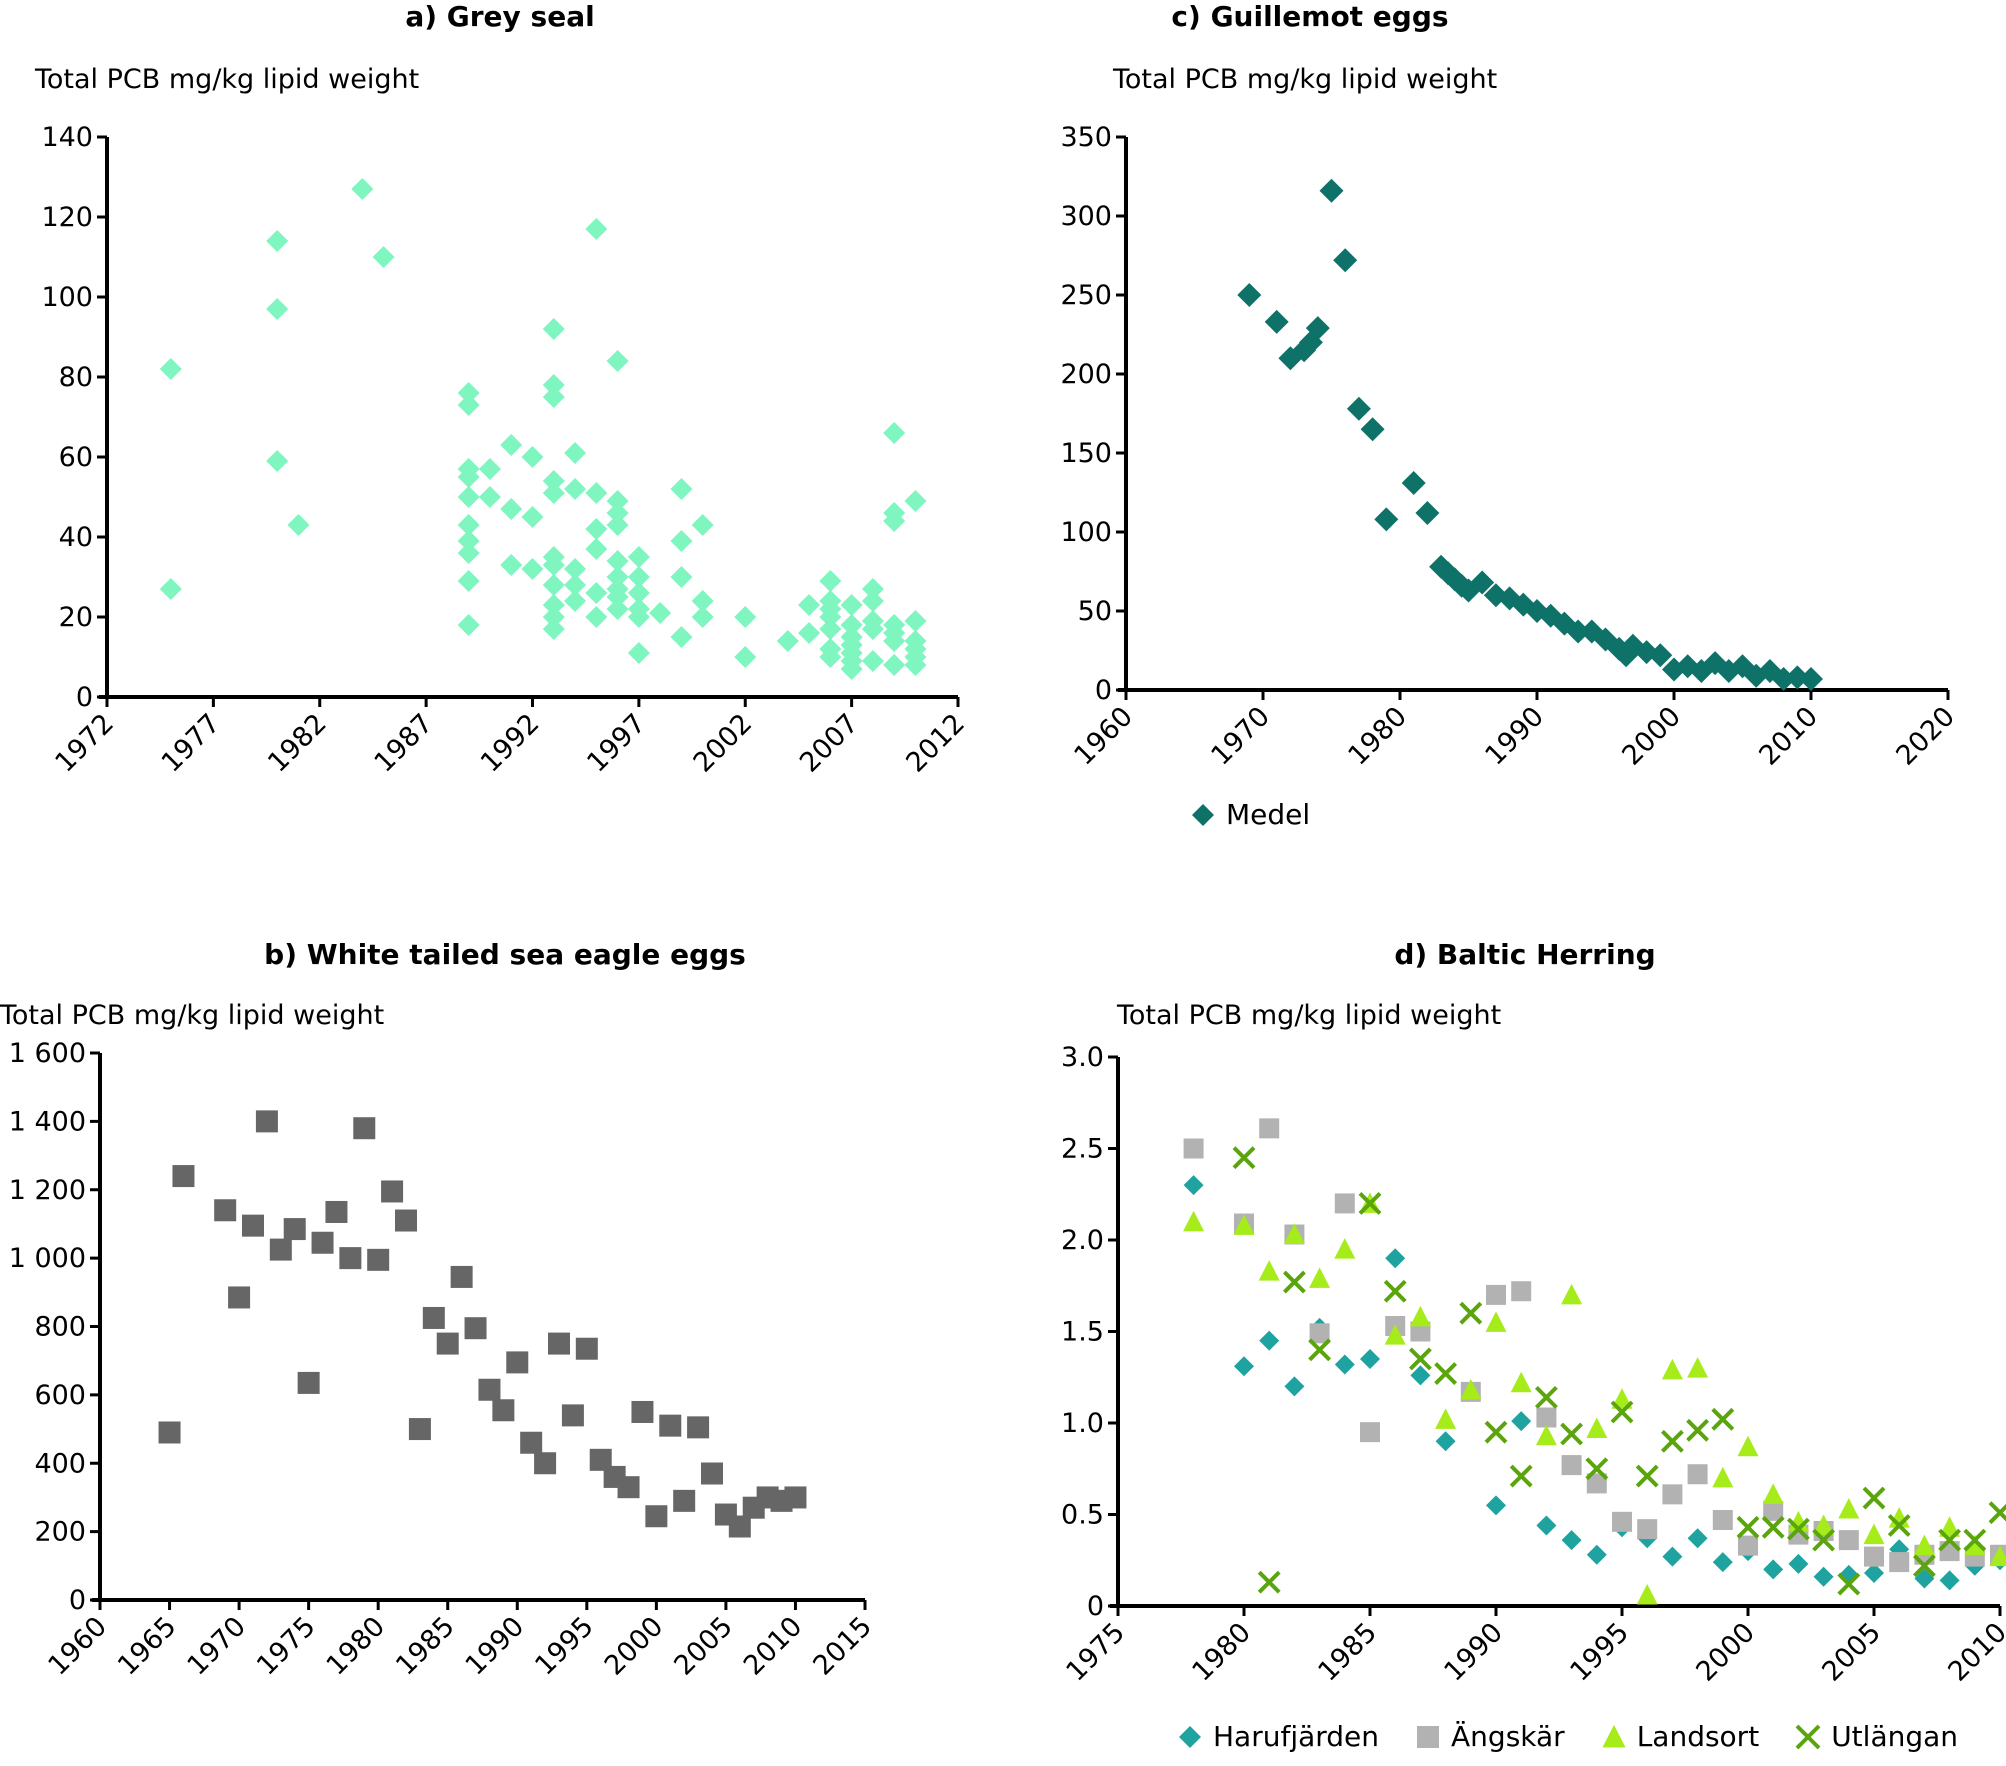  I want to click on x-tick-label: 1990, so click(1473, 1652).